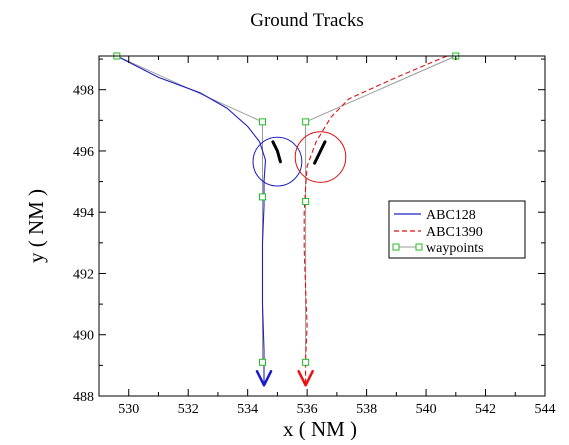  What do you see at coordinates (83, 397) in the screenshot?
I see `y-tick-label: 488` at bounding box center [83, 397].